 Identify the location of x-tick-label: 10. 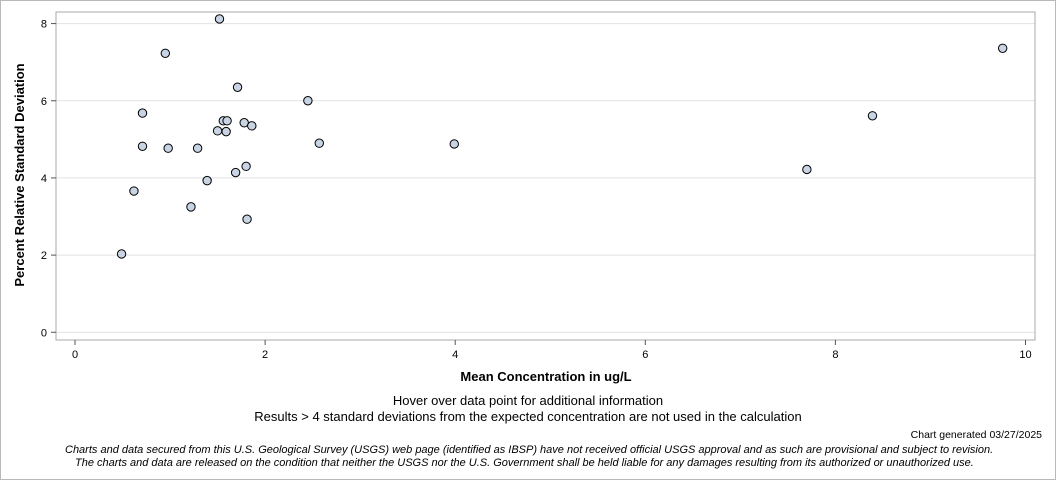
(1025, 355).